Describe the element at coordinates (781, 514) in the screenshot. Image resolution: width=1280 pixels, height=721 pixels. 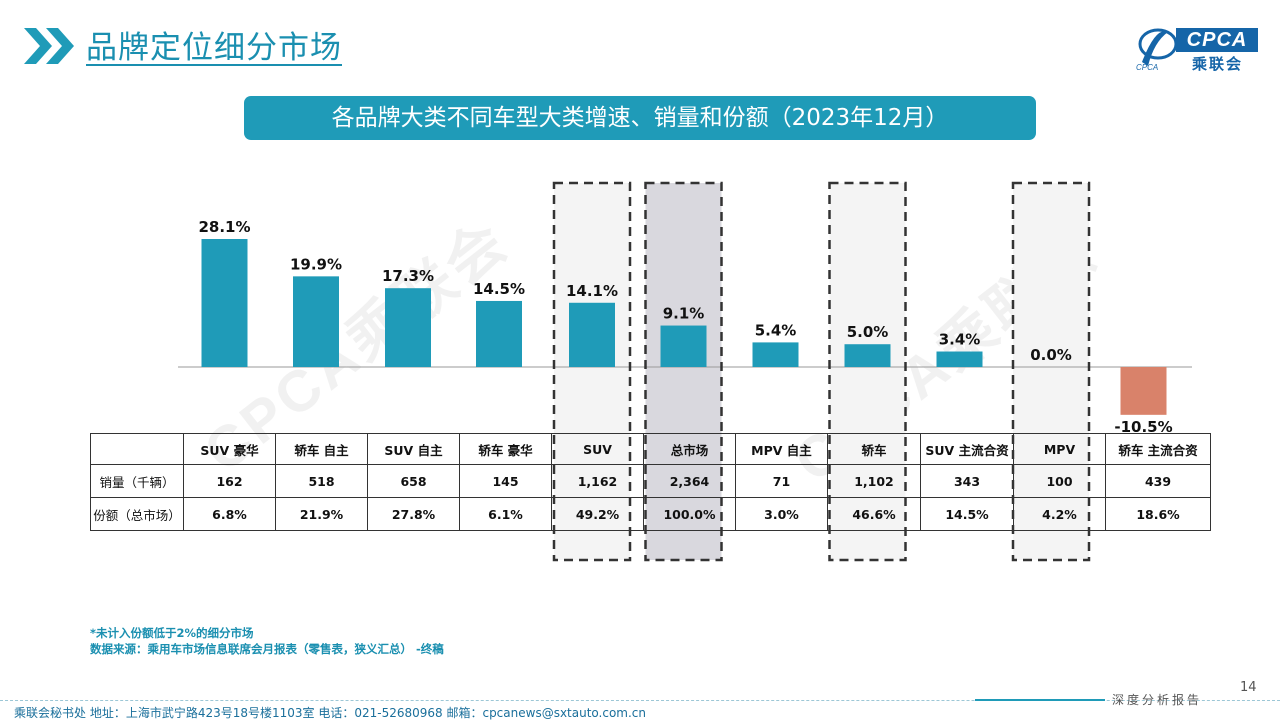
I see `table-cell: 3.0%` at that location.